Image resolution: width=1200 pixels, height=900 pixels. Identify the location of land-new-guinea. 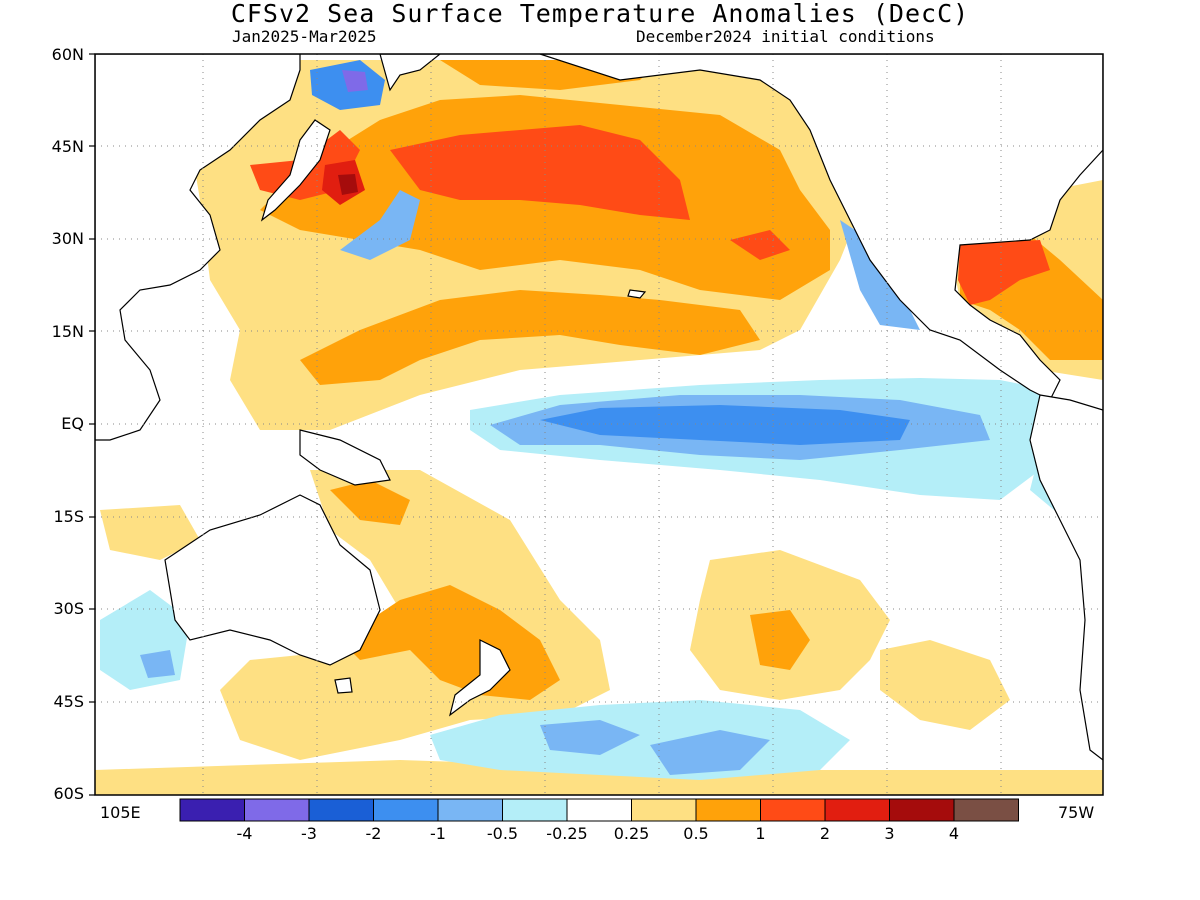
(345, 457).